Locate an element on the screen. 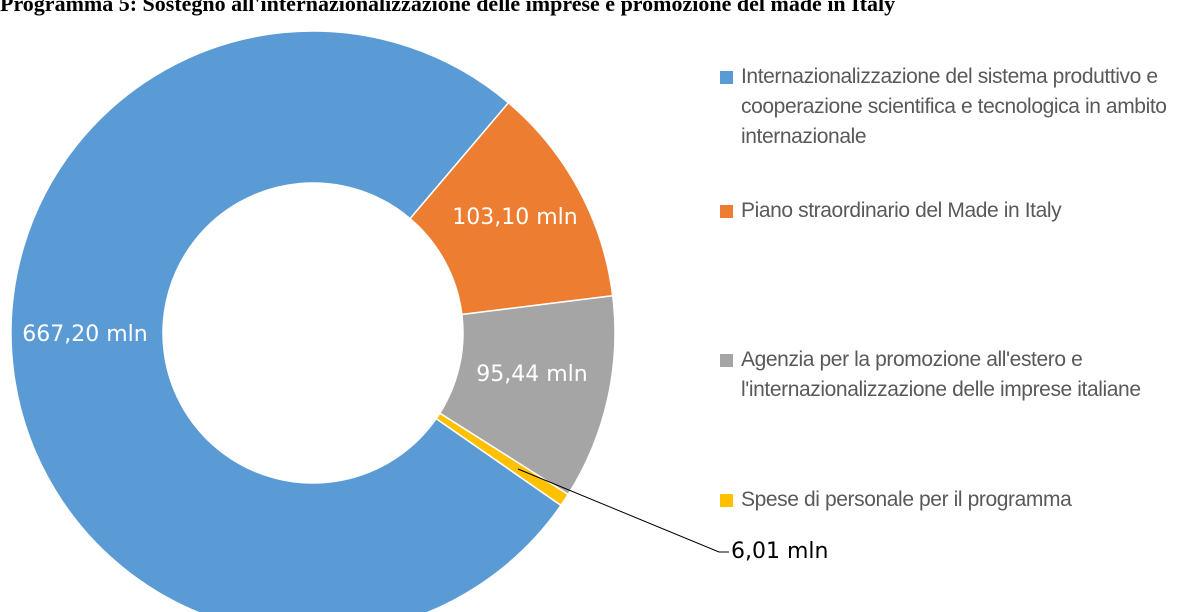 The image size is (1192, 612). data-label: 95,44 mln is located at coordinates (531, 374).